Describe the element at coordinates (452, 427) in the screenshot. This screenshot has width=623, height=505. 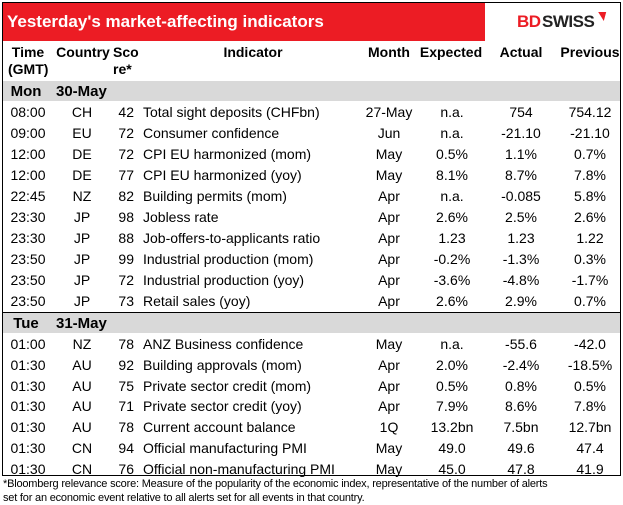
I see `cell-expected: 13.2bn` at that location.